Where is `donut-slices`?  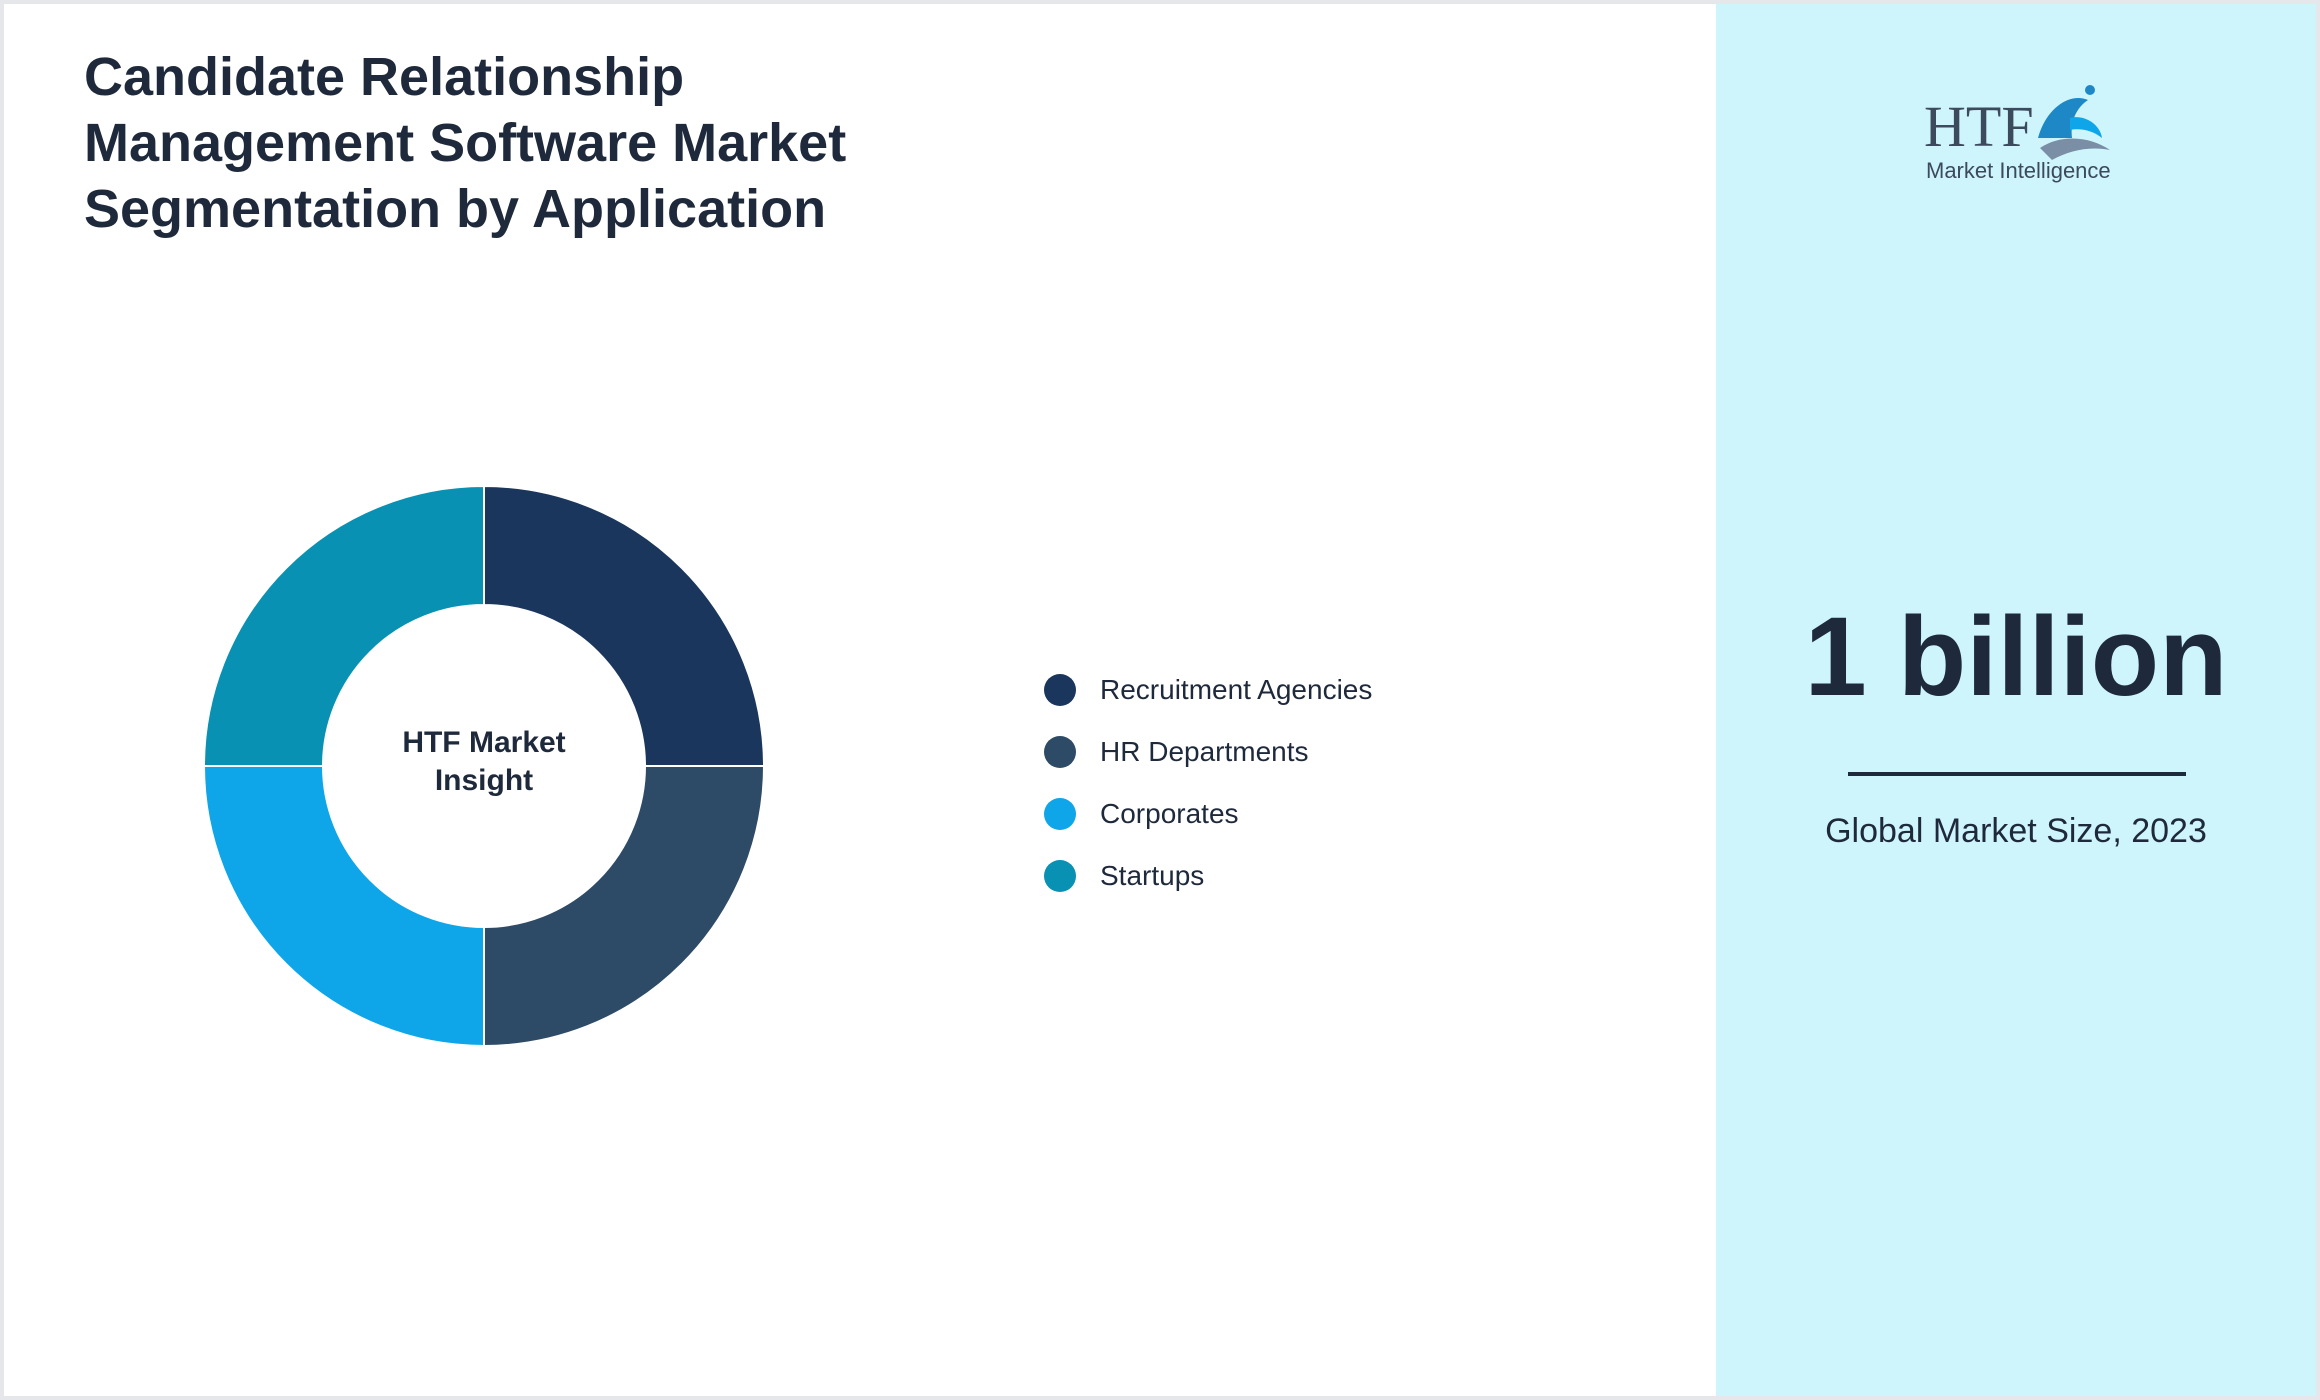
donut-slices is located at coordinates (484, 766).